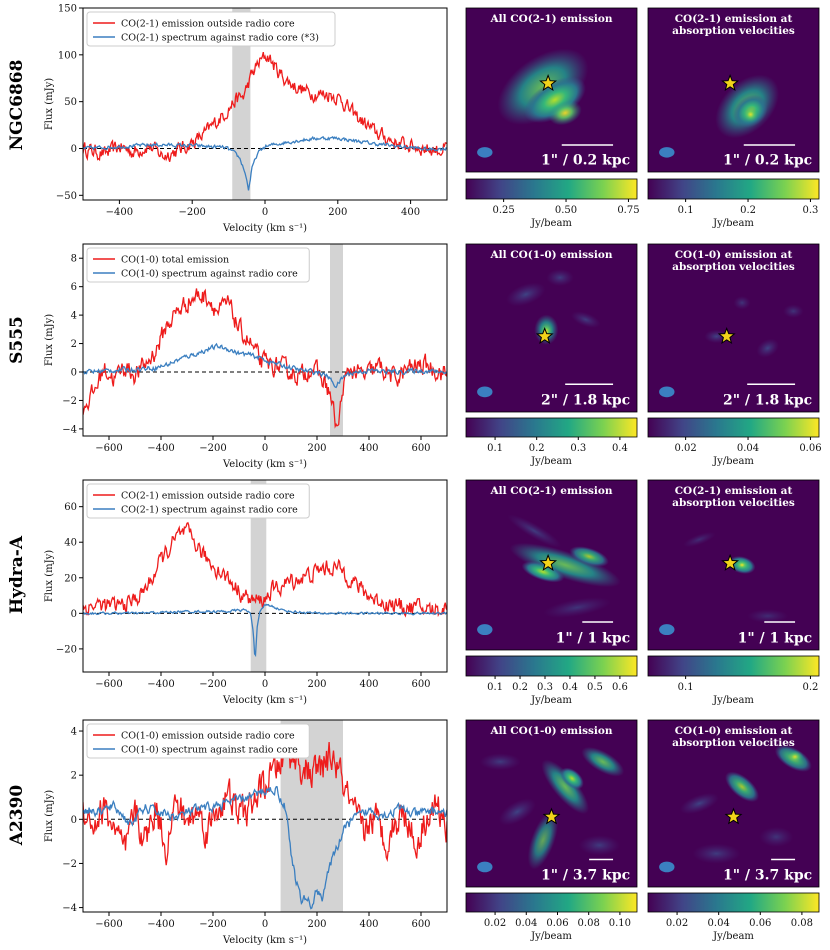  Describe the element at coordinates (208, 736) in the screenshot. I see `legend-entry: CO(1-0) emission outside radio core` at that location.